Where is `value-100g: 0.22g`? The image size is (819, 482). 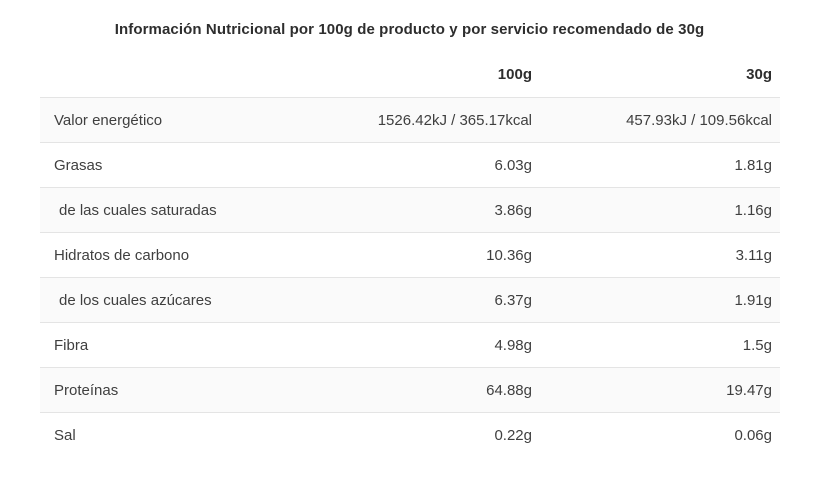 value-100g: 0.22g is located at coordinates (513, 435).